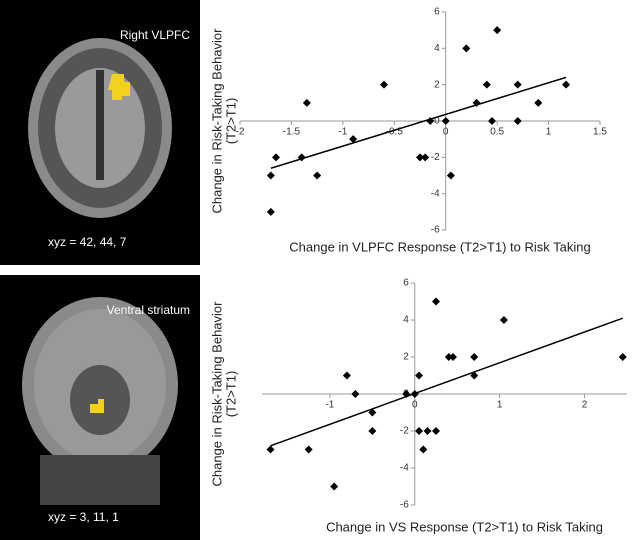  Describe the element at coordinates (87, 242) in the screenshot. I see `image-coords: xyz = 42, 44, 7` at that location.